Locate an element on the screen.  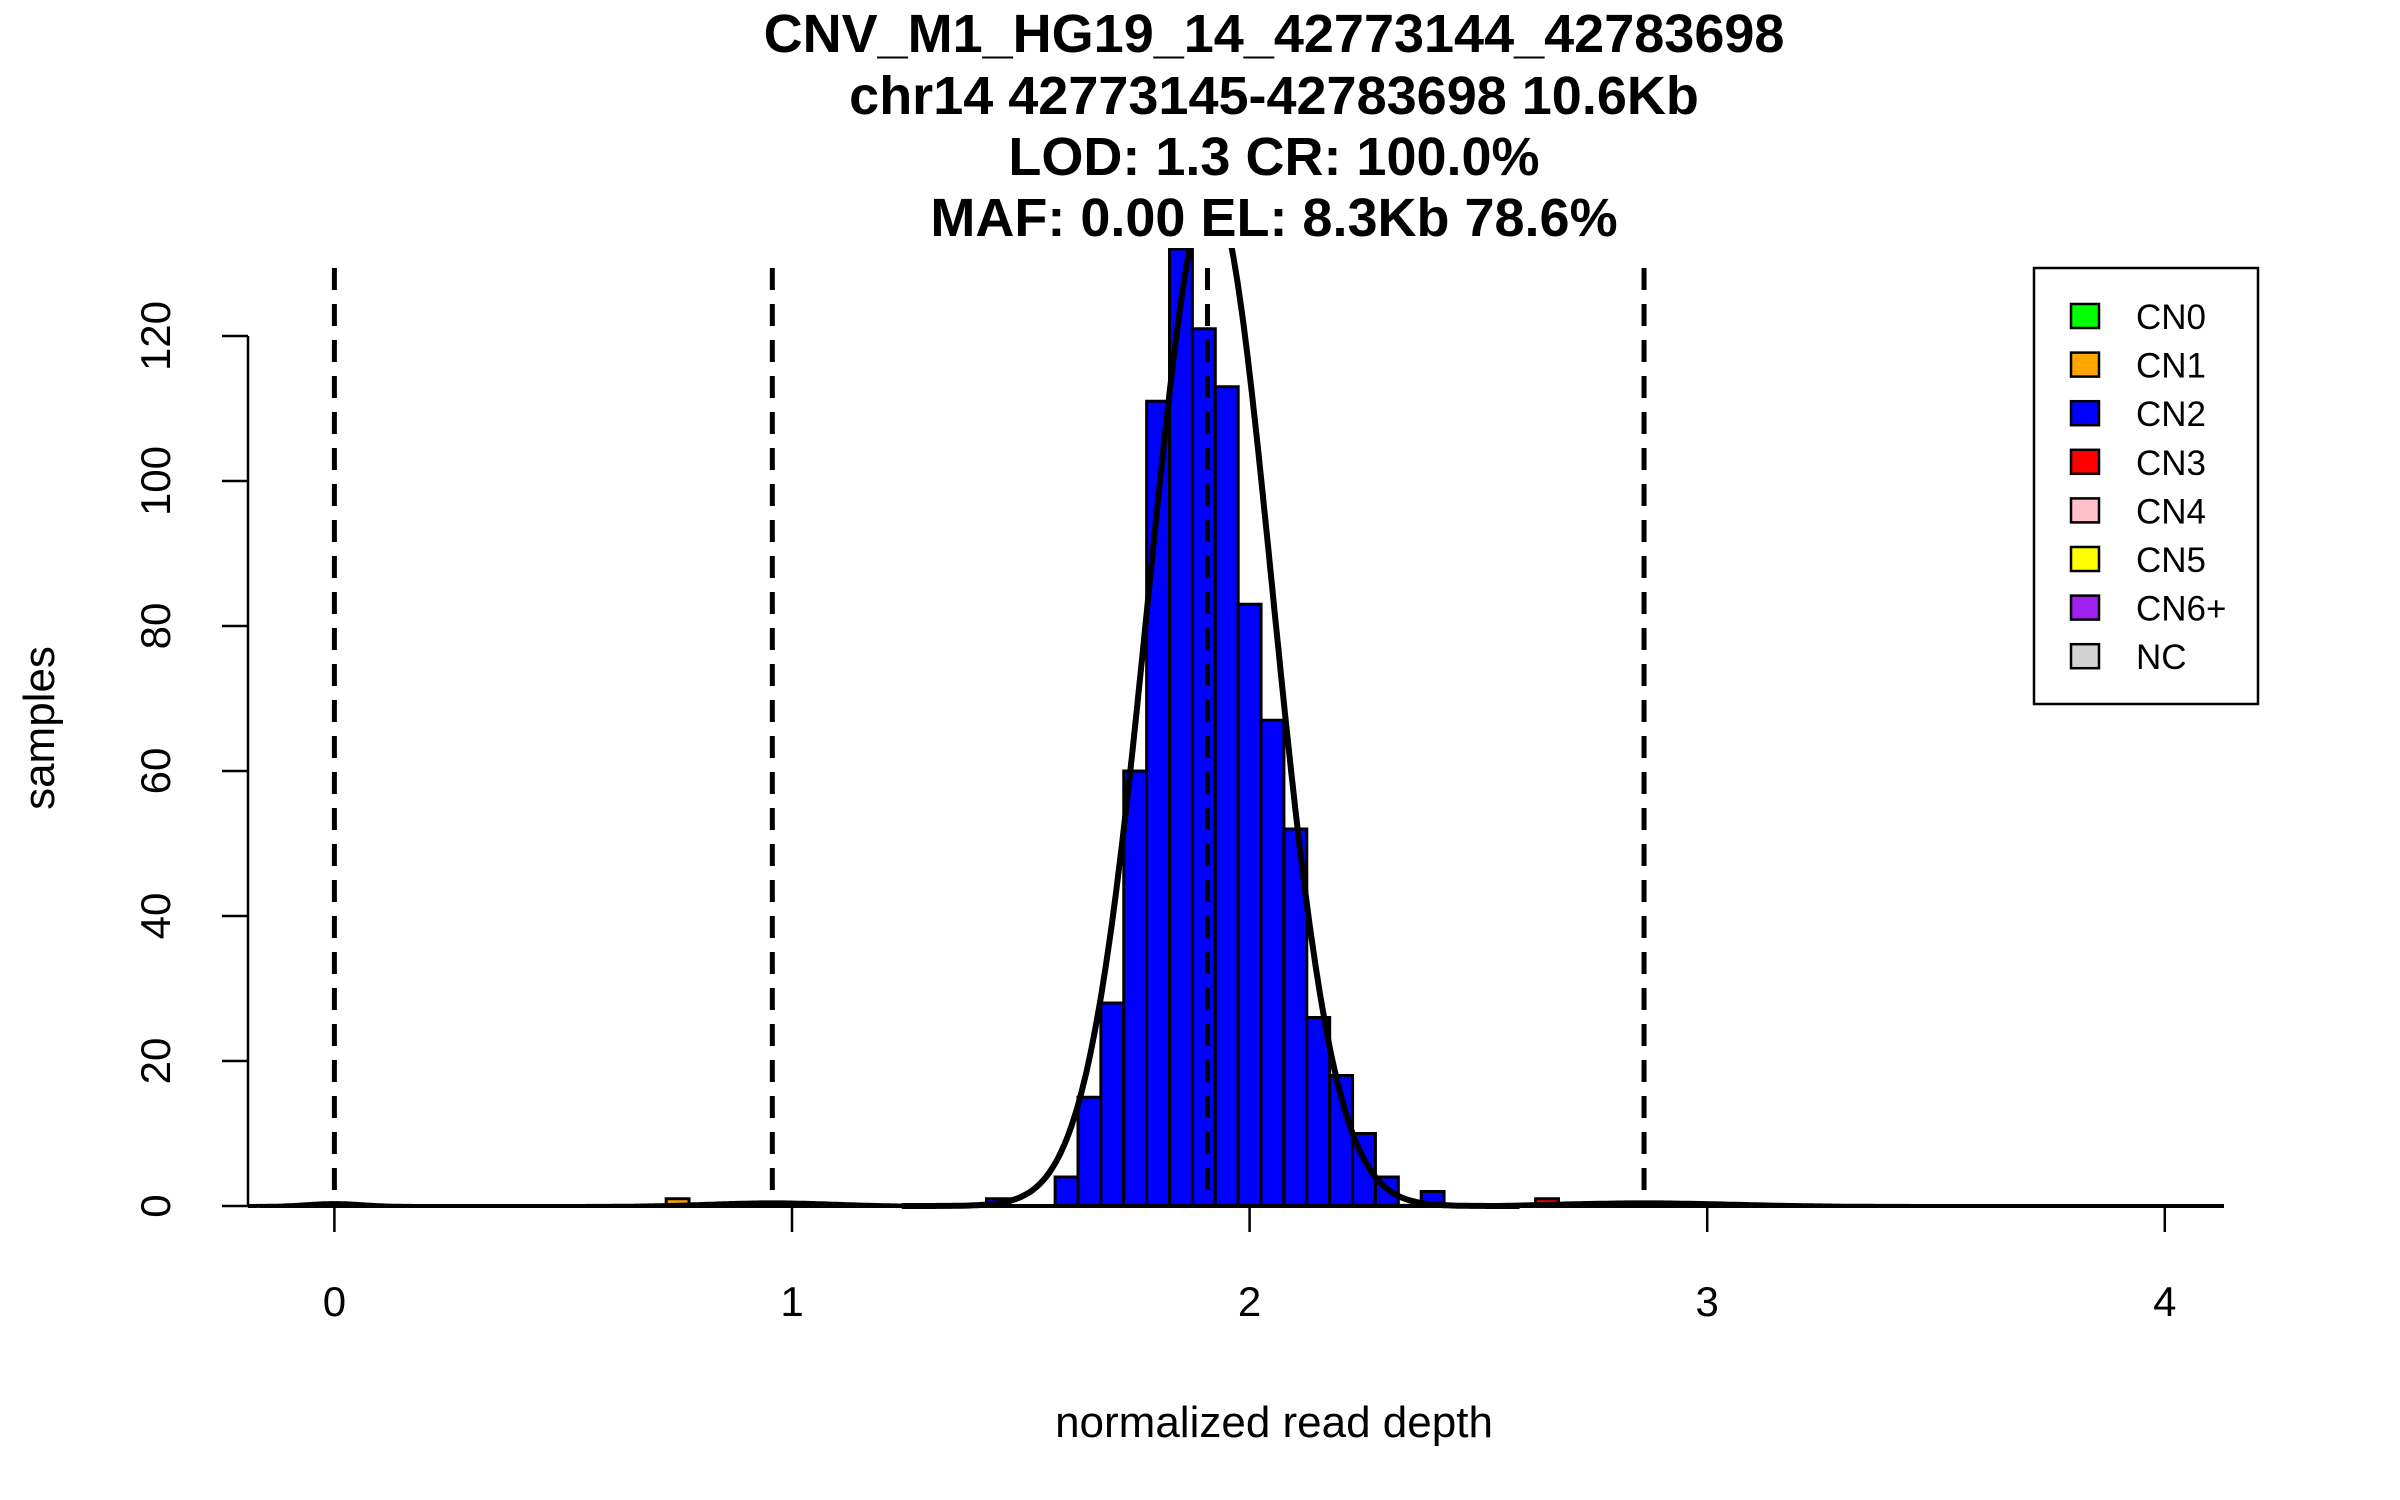
legend-label: CN1 is located at coordinates (2171, 366).